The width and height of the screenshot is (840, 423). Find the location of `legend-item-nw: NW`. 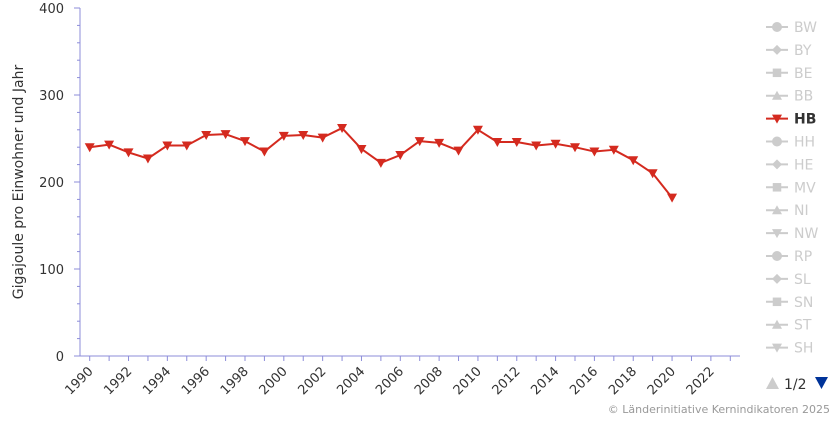

legend-item-nw: NW is located at coordinates (792, 234).